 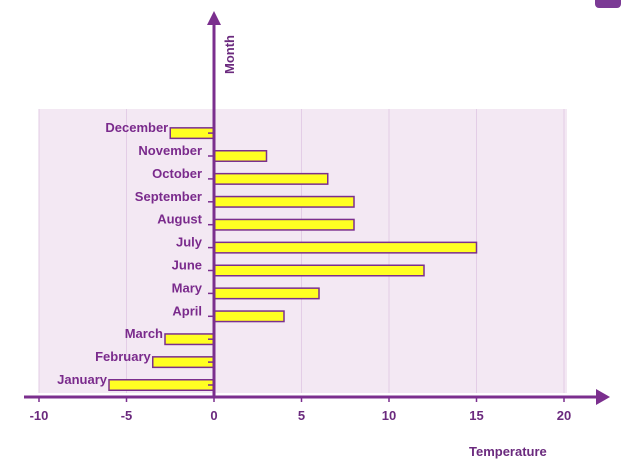 What do you see at coordinates (564, 415) in the screenshot?
I see `x-tick-label: 20` at bounding box center [564, 415].